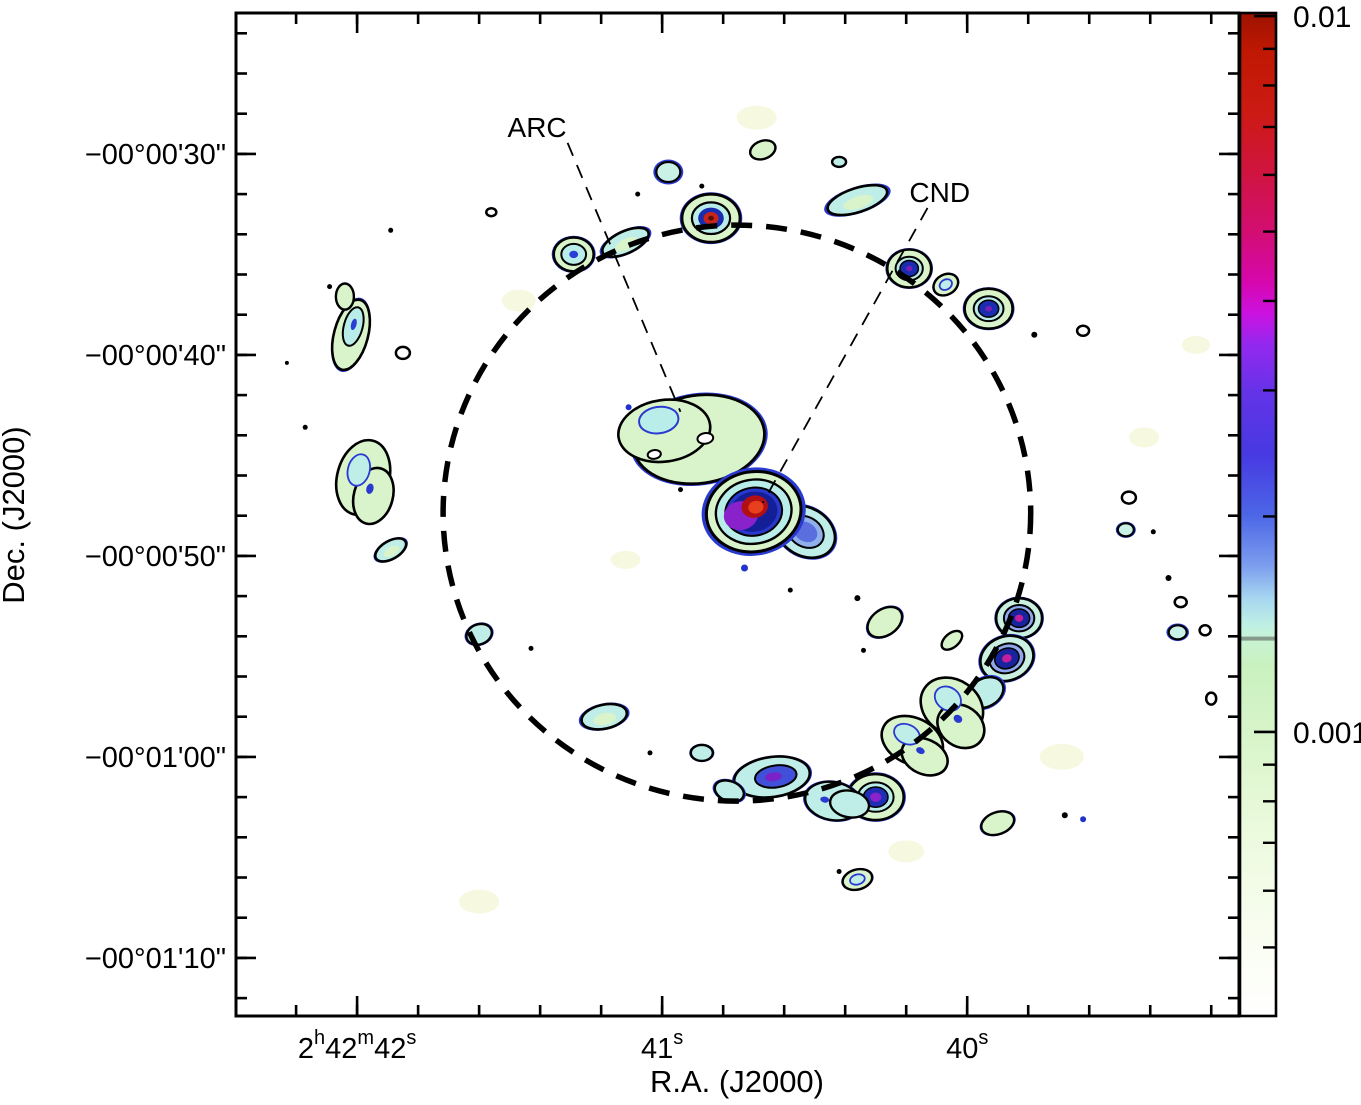 The height and width of the screenshot is (1105, 1361). I want to click on y-tick-label: −00°00'30", so click(155, 155).